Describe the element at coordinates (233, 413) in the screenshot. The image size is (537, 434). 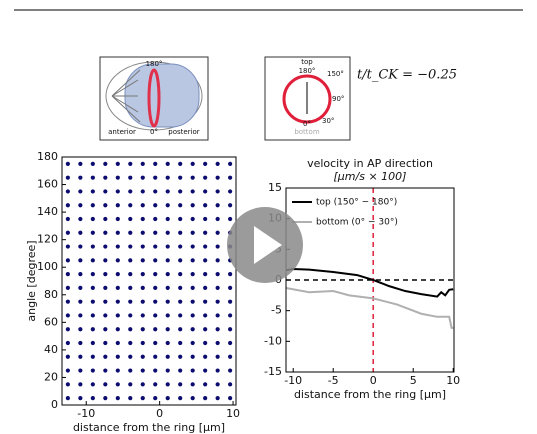
I see `x-tick-label: 10` at that location.